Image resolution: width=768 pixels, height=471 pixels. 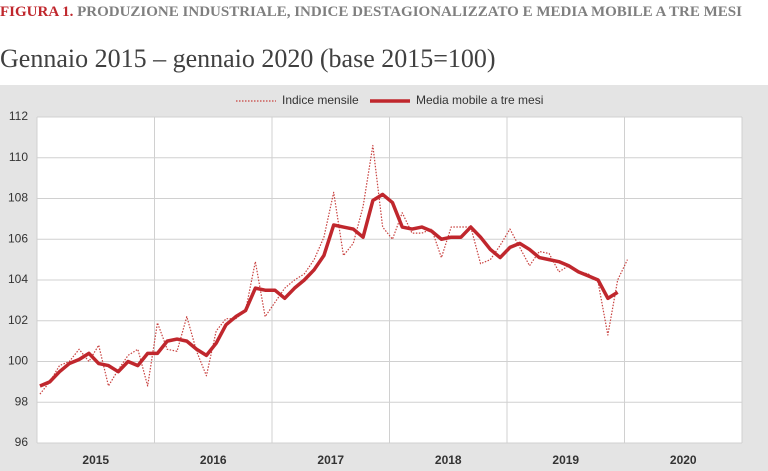 I want to click on y-tick-label: 106, so click(x=18, y=238).